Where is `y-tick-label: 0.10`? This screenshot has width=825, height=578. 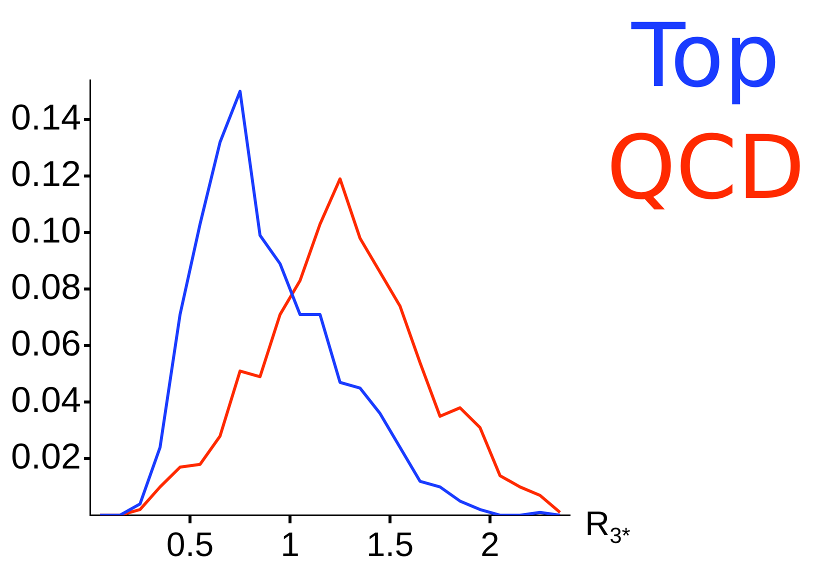 y-tick-label: 0.10 is located at coordinates (46, 230).